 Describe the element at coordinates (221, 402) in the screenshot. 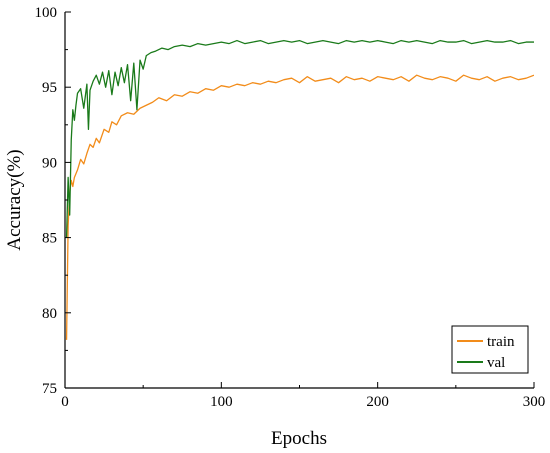

I see `x-tick-label: 100` at that location.